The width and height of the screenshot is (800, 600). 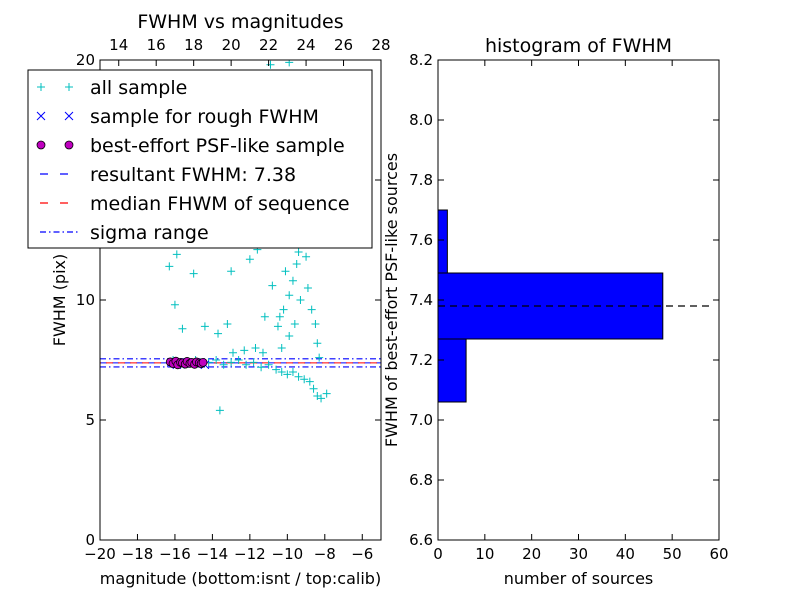 I want to click on histogram-xtick-label-3: 30, so click(x=578, y=554).